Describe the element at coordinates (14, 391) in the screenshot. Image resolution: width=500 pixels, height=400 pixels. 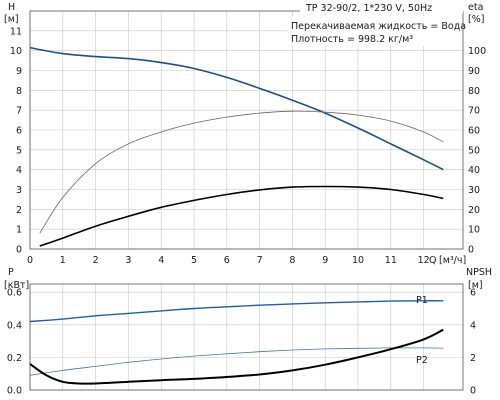
I see `p-tick-label: 0.0` at that location.